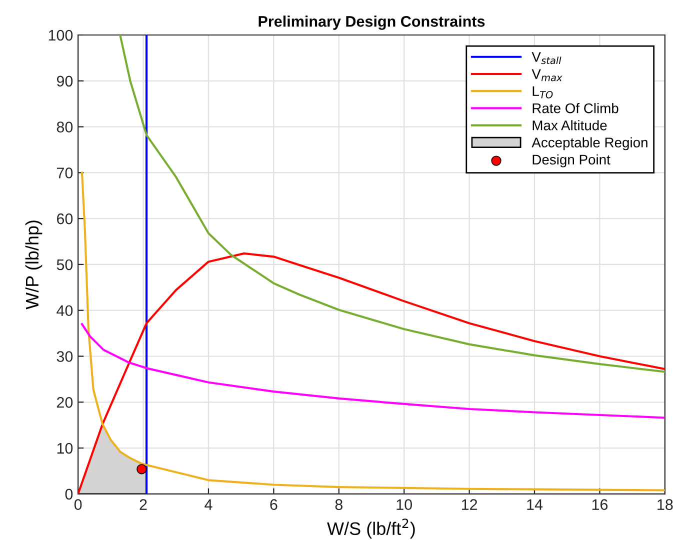 This screenshot has height=560, width=673. Describe the element at coordinates (274, 504) in the screenshot. I see `x-tick-label: 6` at that location.